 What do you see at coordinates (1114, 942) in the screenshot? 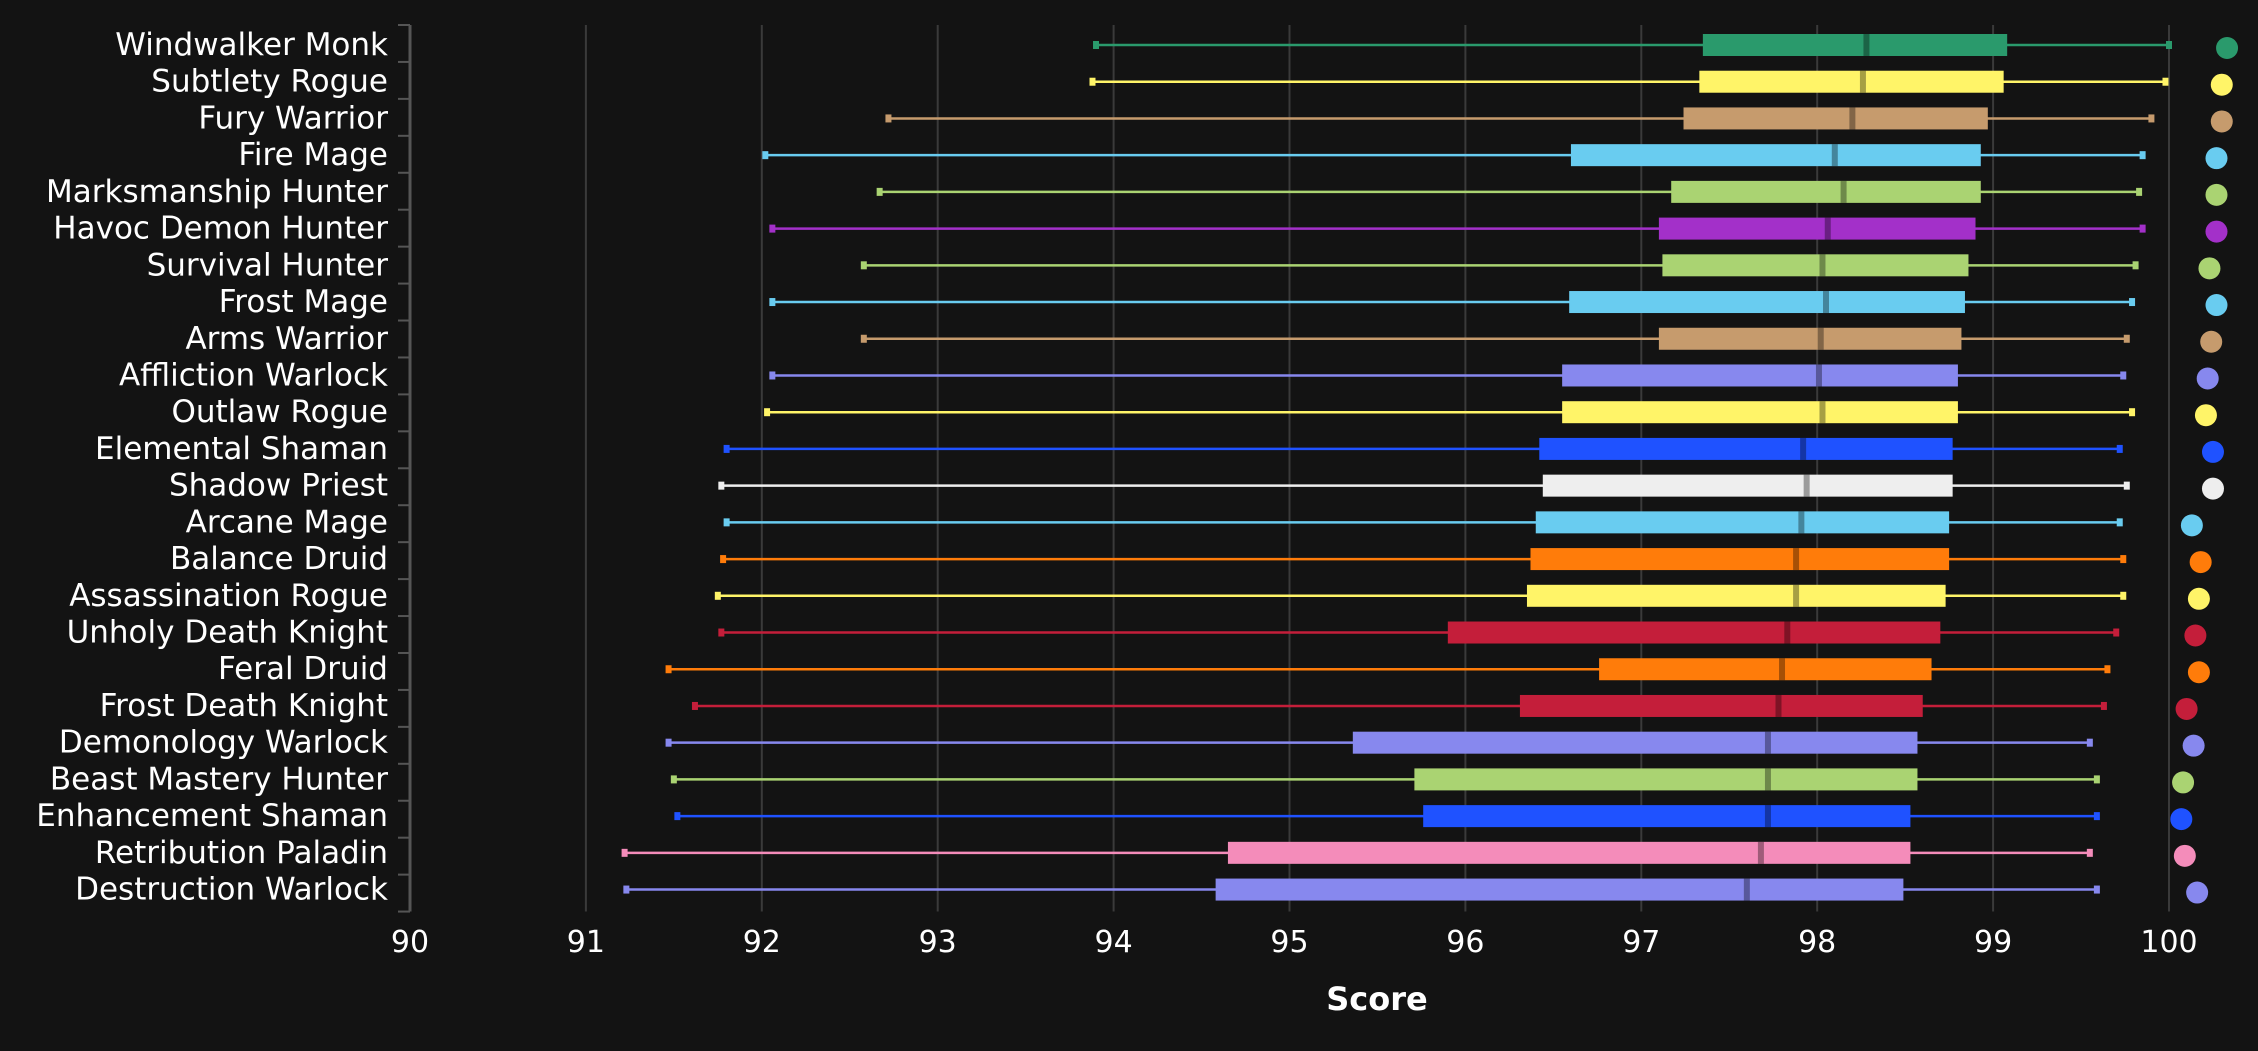
I see `x-tick-label-94: 94` at bounding box center [1114, 942].